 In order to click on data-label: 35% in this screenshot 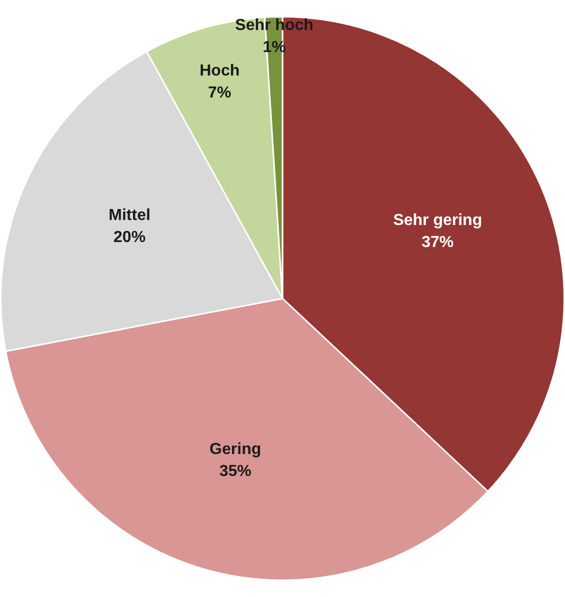, I will do `click(235, 471)`.